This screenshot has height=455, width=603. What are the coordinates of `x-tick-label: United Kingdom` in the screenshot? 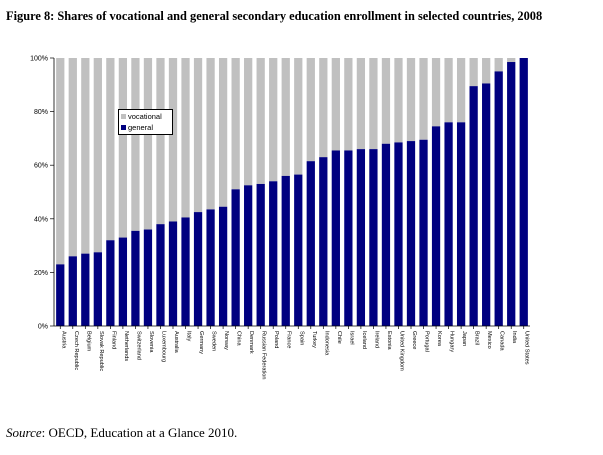 It's located at (401, 351).